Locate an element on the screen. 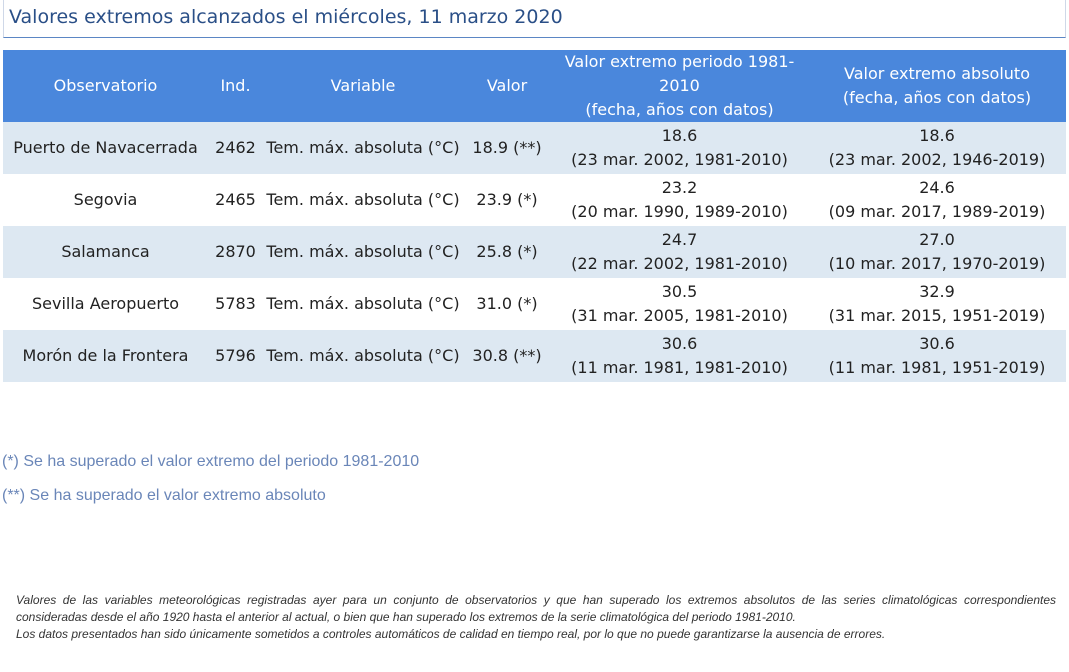 The height and width of the screenshot is (672, 1069). header-absoluto-line1: Valor extremo absoluto is located at coordinates (937, 73).